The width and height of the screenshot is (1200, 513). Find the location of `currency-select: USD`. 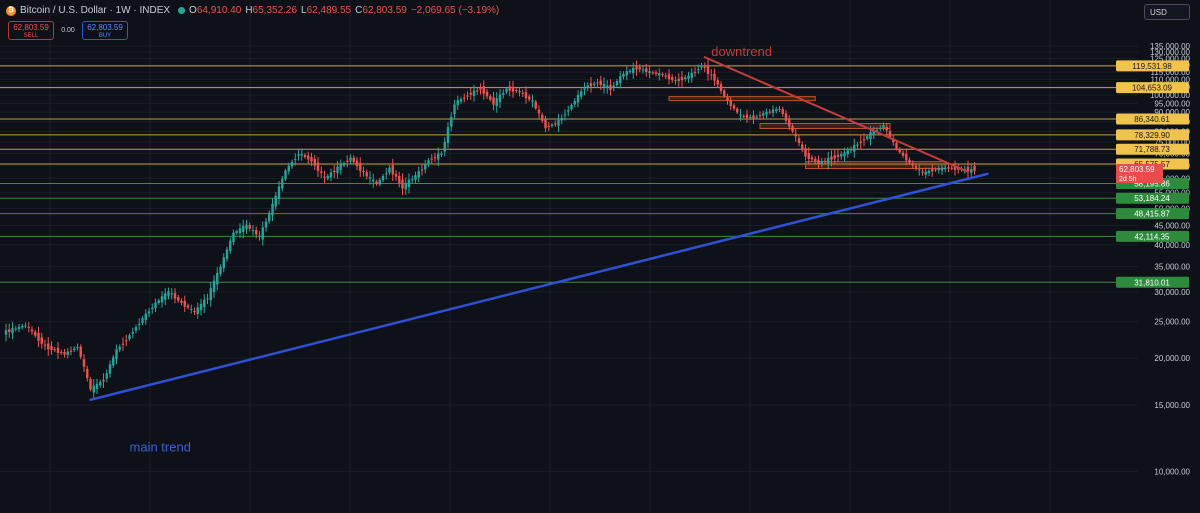

currency-select: USD is located at coordinates (1167, 12).